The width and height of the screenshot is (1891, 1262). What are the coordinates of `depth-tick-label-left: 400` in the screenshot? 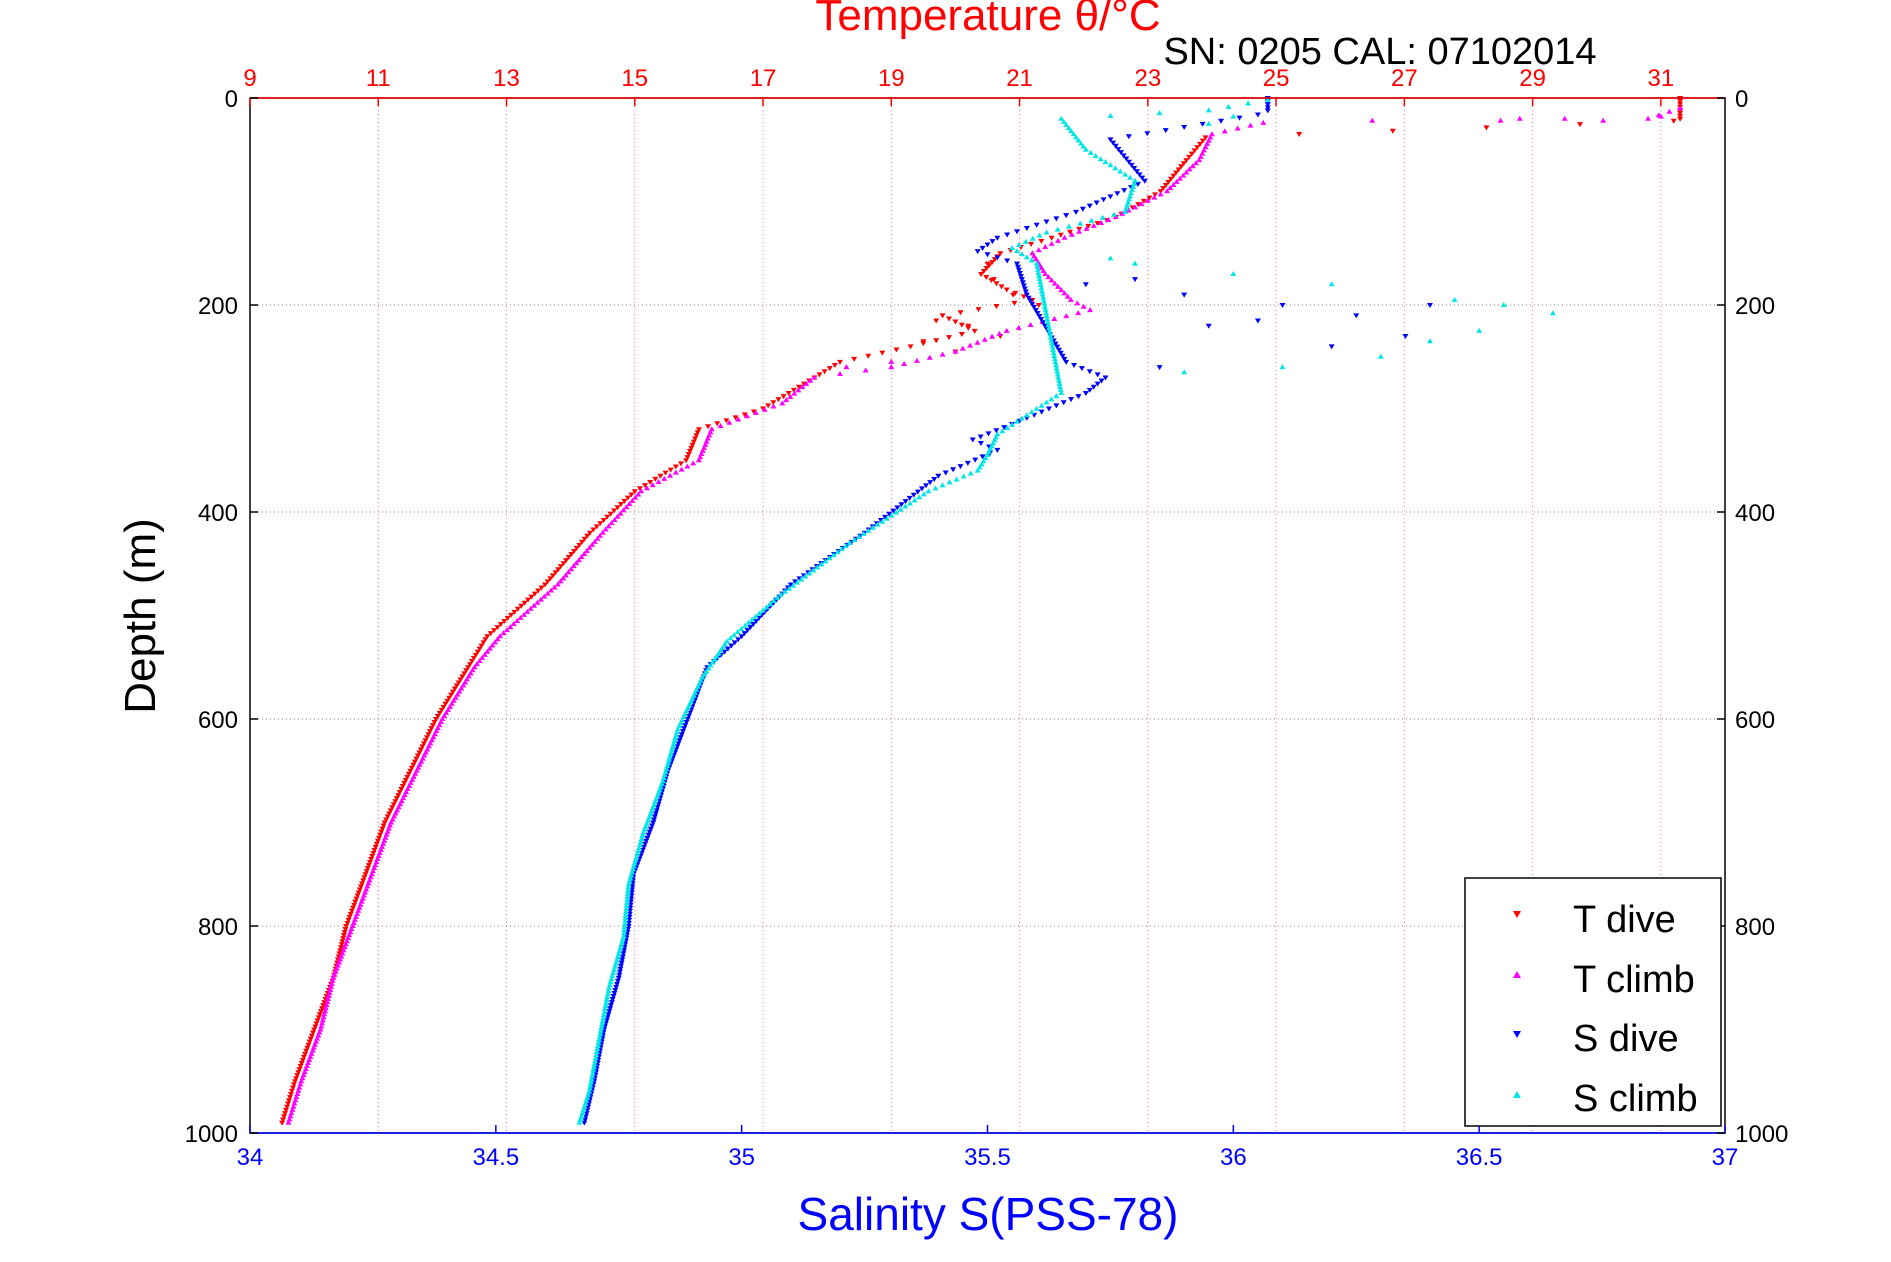 It's located at (218, 513).